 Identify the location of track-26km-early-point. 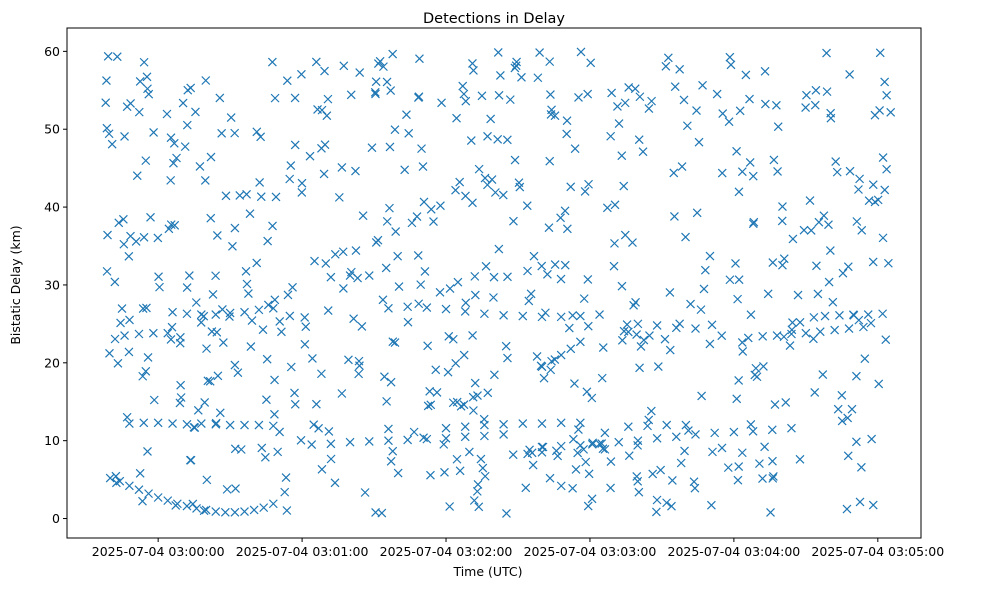
(259, 310).